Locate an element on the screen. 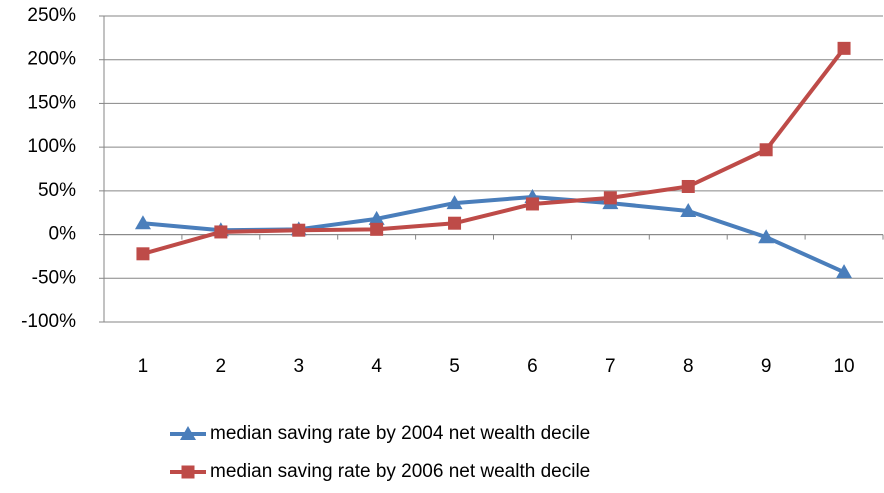 This screenshot has height=493, width=884. y-tick-label: 100% is located at coordinates (51, 146).